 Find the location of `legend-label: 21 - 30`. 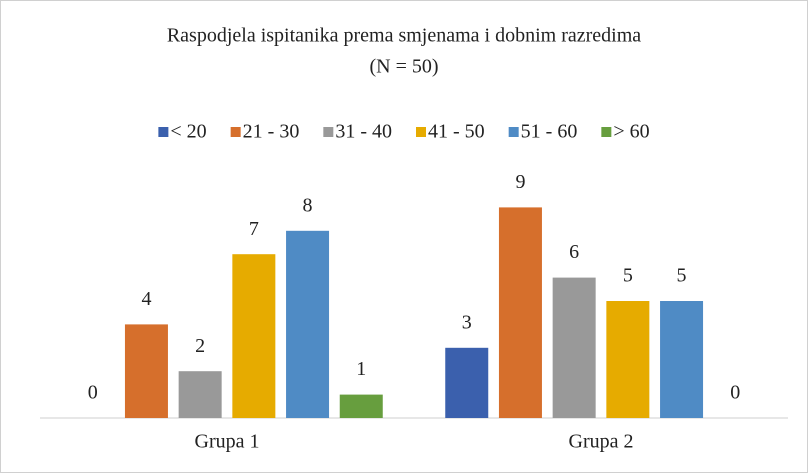

legend-label: 21 - 30 is located at coordinates (271, 132).